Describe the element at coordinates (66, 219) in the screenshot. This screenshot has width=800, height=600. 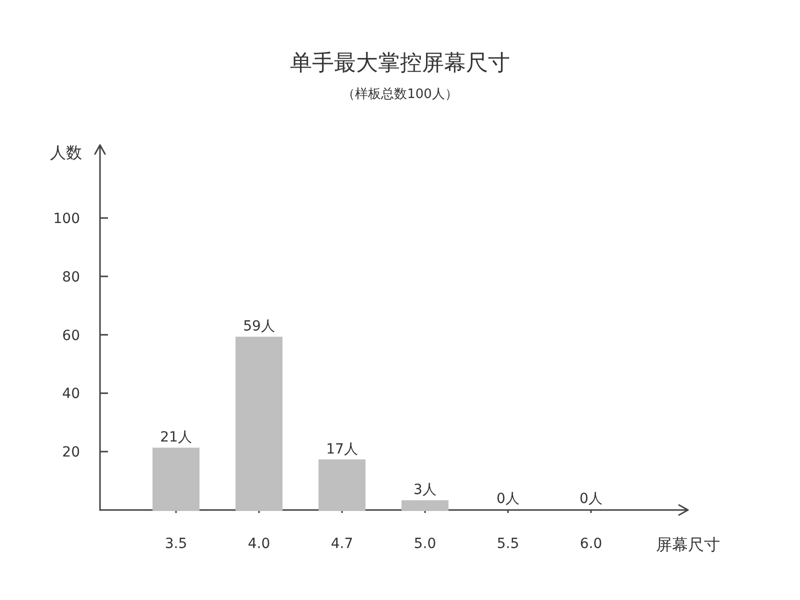
I see `y-tick-label: 100` at that location.